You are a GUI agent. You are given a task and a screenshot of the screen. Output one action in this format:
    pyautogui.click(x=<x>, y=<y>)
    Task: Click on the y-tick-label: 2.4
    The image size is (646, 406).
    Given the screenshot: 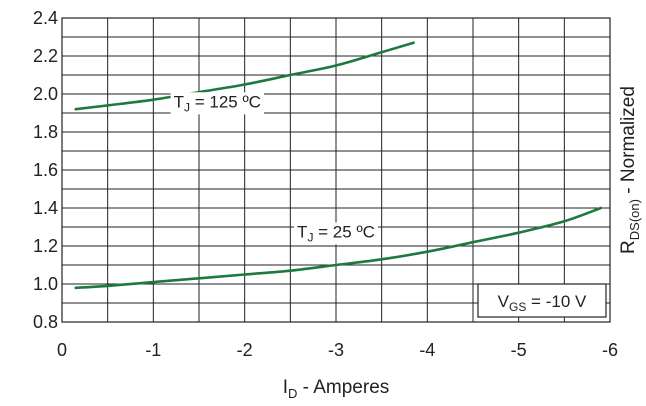 What is the action you would take?
    pyautogui.click(x=45, y=18)
    